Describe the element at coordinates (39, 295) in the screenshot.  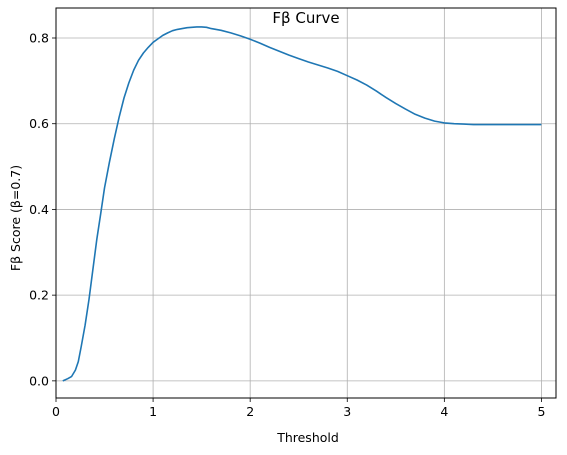
I see `y-tick-label: 0.2` at that location.